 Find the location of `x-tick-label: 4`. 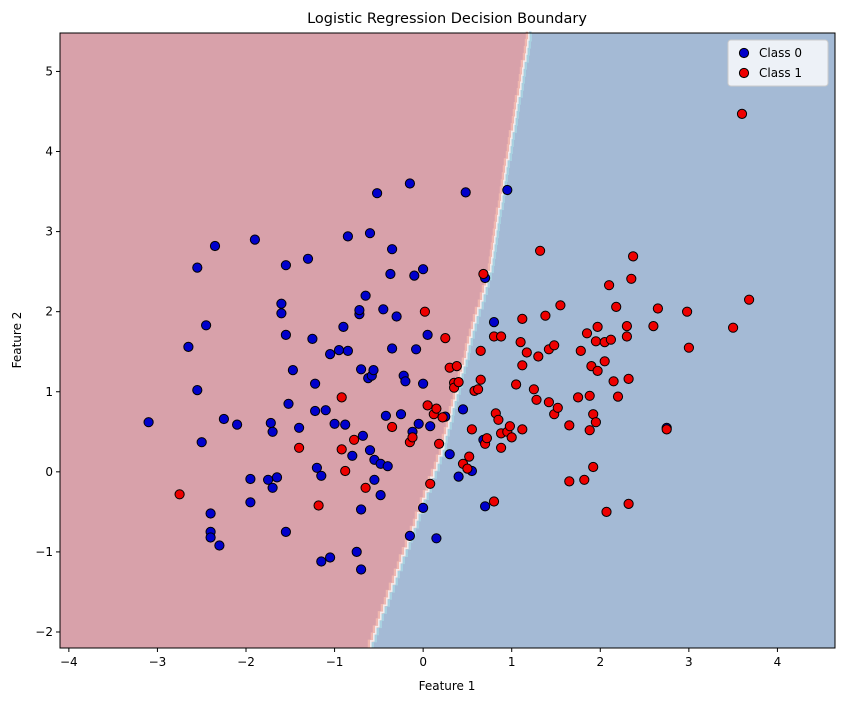

x-tick-label: 4 is located at coordinates (778, 662).